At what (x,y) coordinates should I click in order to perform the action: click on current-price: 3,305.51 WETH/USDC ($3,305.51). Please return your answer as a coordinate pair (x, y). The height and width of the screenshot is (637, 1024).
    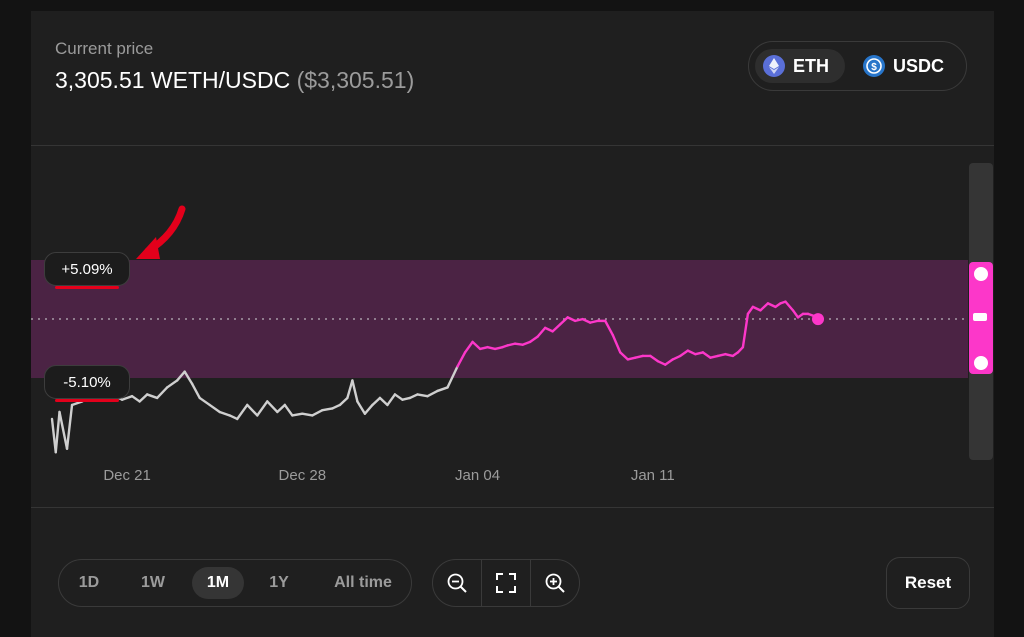
    Looking at the image, I should click on (234, 80).